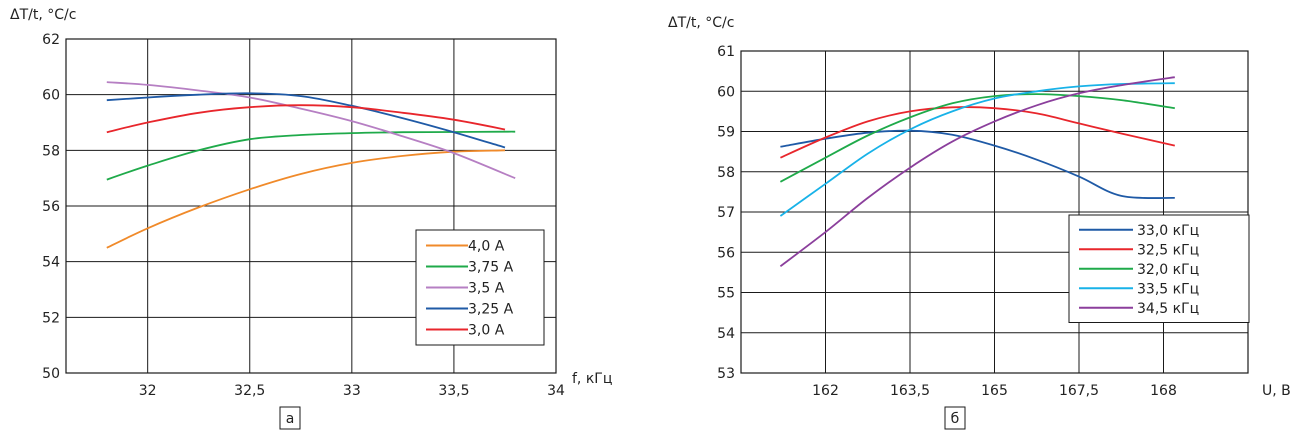 The image size is (1297, 440). Describe the element at coordinates (486, 331) in the screenshot. I see `legend-label: 3,0 A` at that location.